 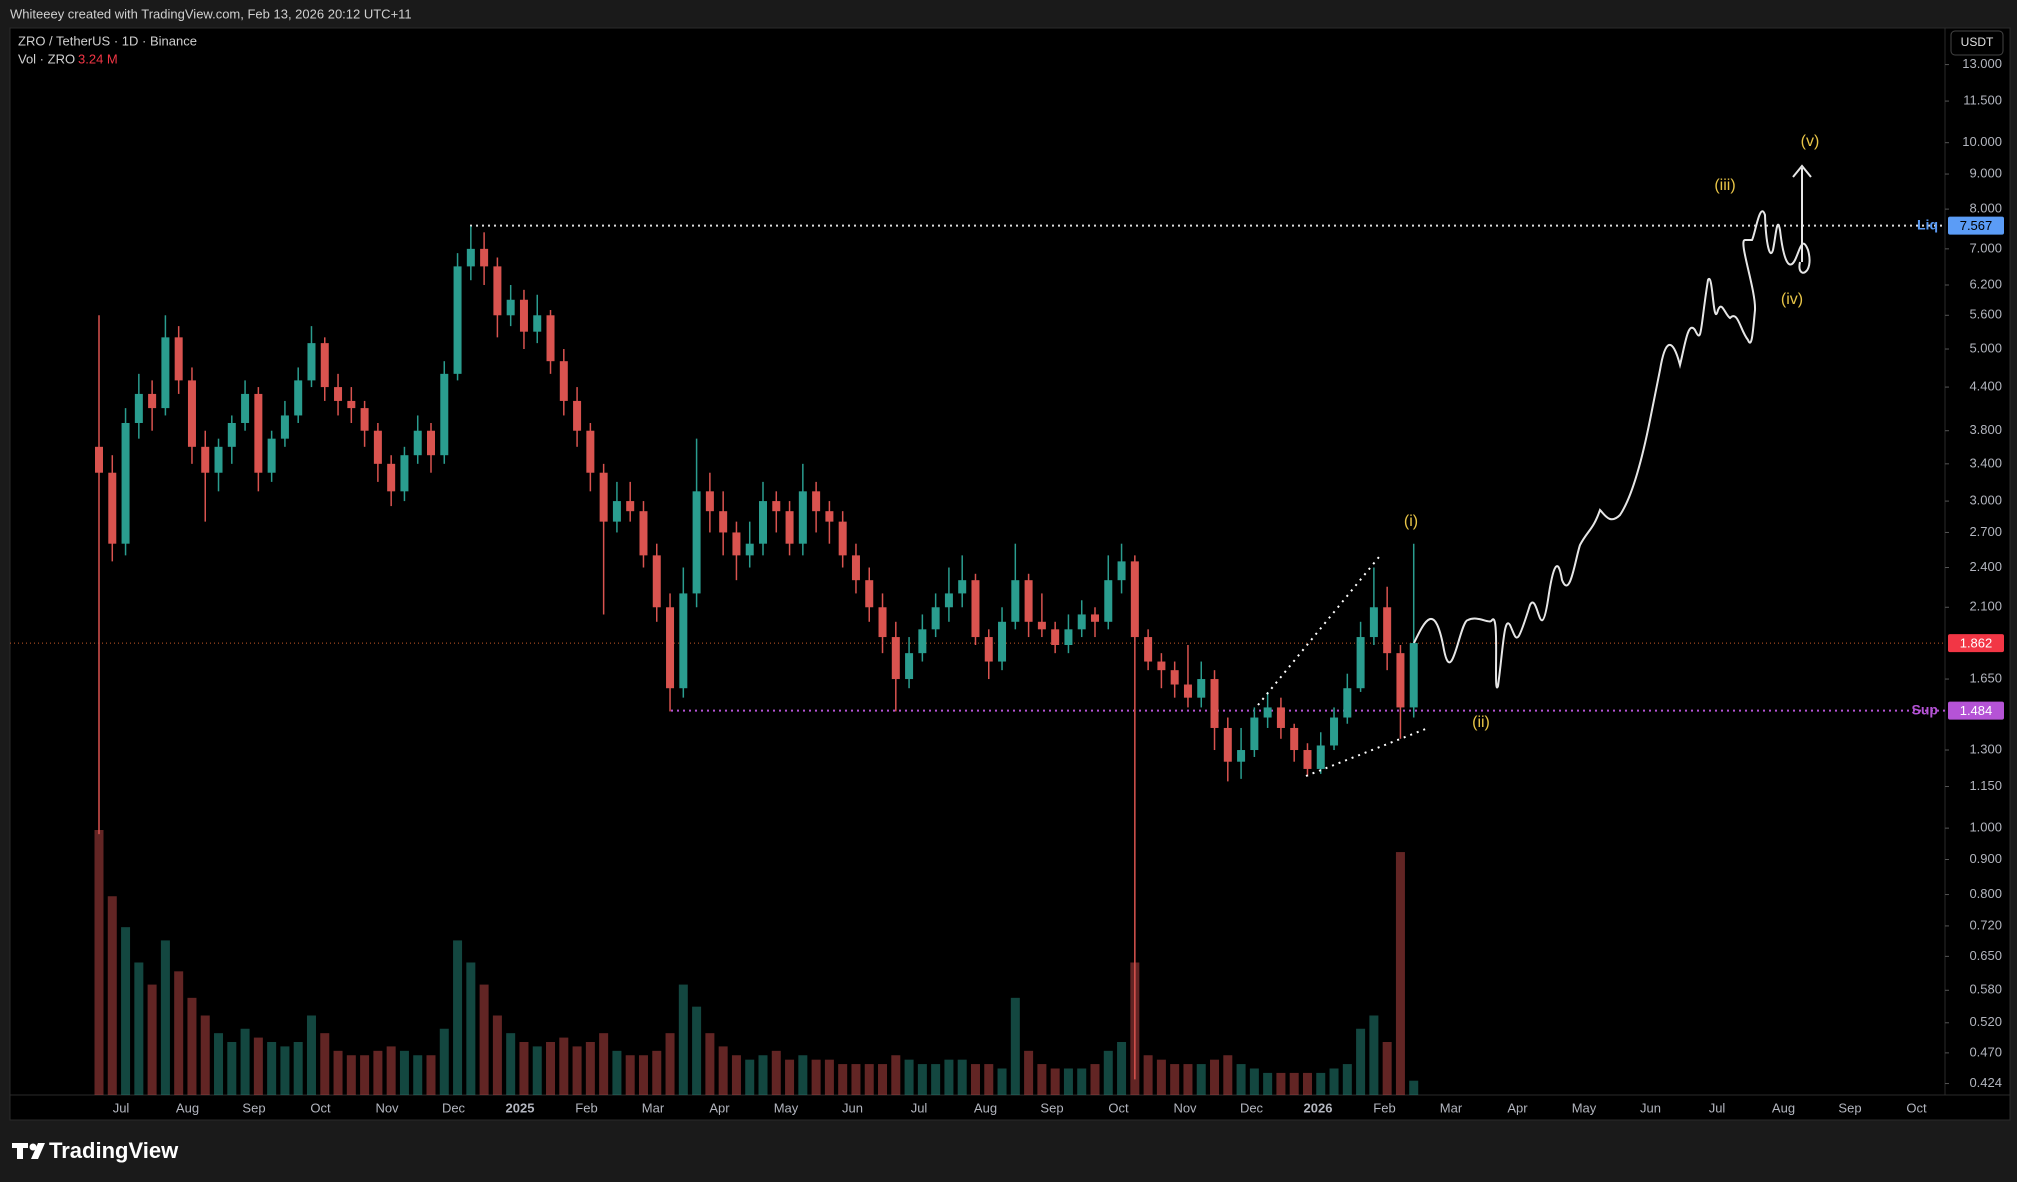 I want to click on volume-legend-value: 3.24 M, so click(x=98, y=58).